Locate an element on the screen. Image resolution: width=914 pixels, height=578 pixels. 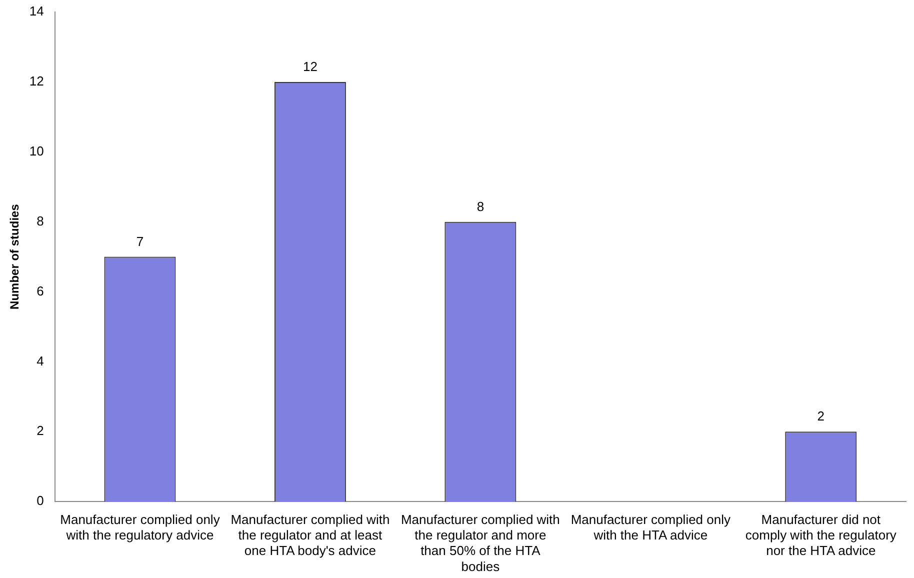
data-label: 2 is located at coordinates (821, 416).